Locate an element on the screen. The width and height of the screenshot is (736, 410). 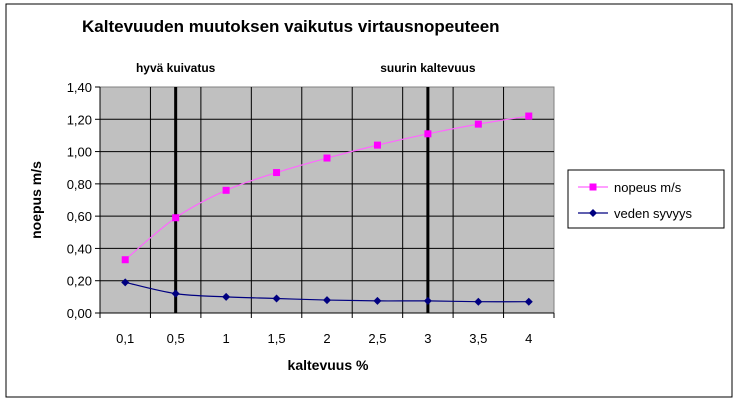
legend: nopeus m/s veden syvyys is located at coordinates (646, 199).